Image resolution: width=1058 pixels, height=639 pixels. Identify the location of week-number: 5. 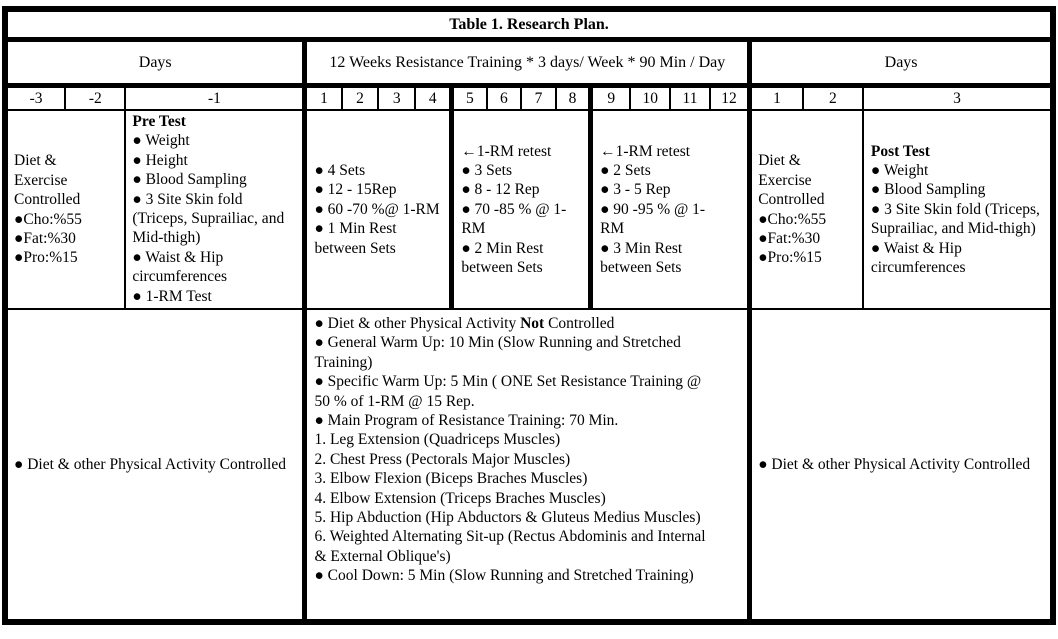
(468, 97).